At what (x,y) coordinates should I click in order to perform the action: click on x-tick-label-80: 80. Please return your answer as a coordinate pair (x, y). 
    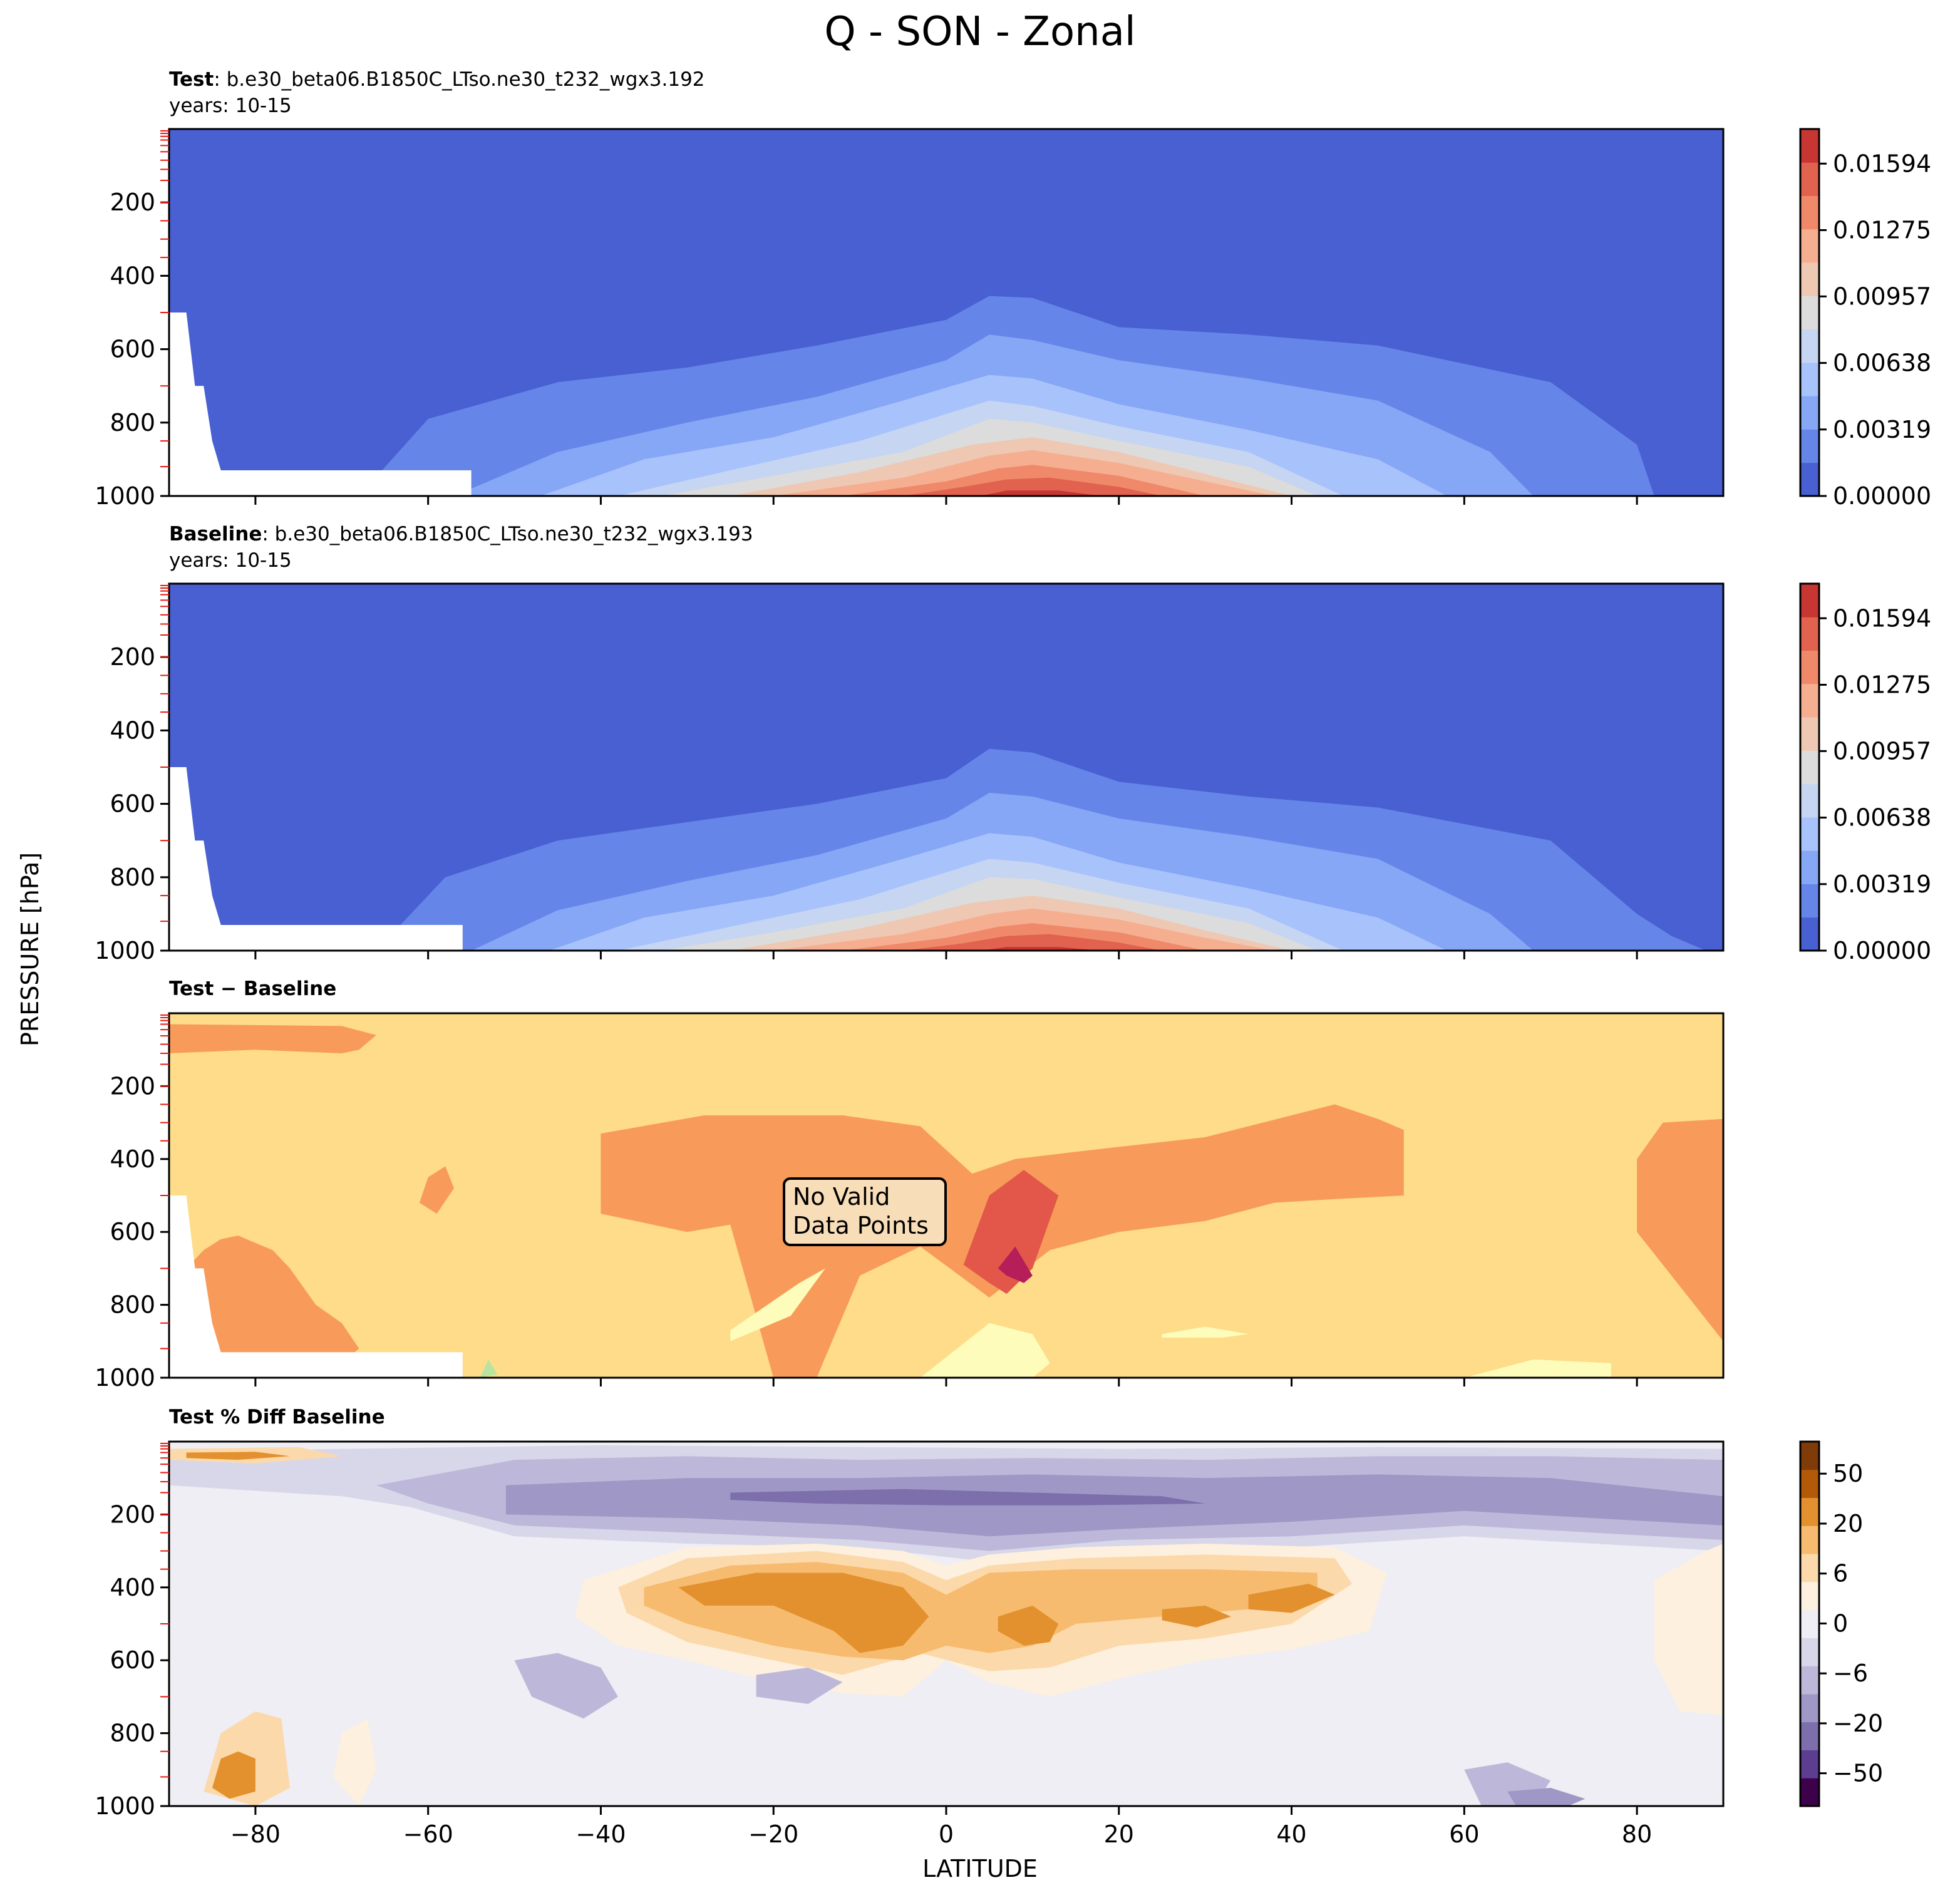
    Looking at the image, I should click on (1637, 1834).